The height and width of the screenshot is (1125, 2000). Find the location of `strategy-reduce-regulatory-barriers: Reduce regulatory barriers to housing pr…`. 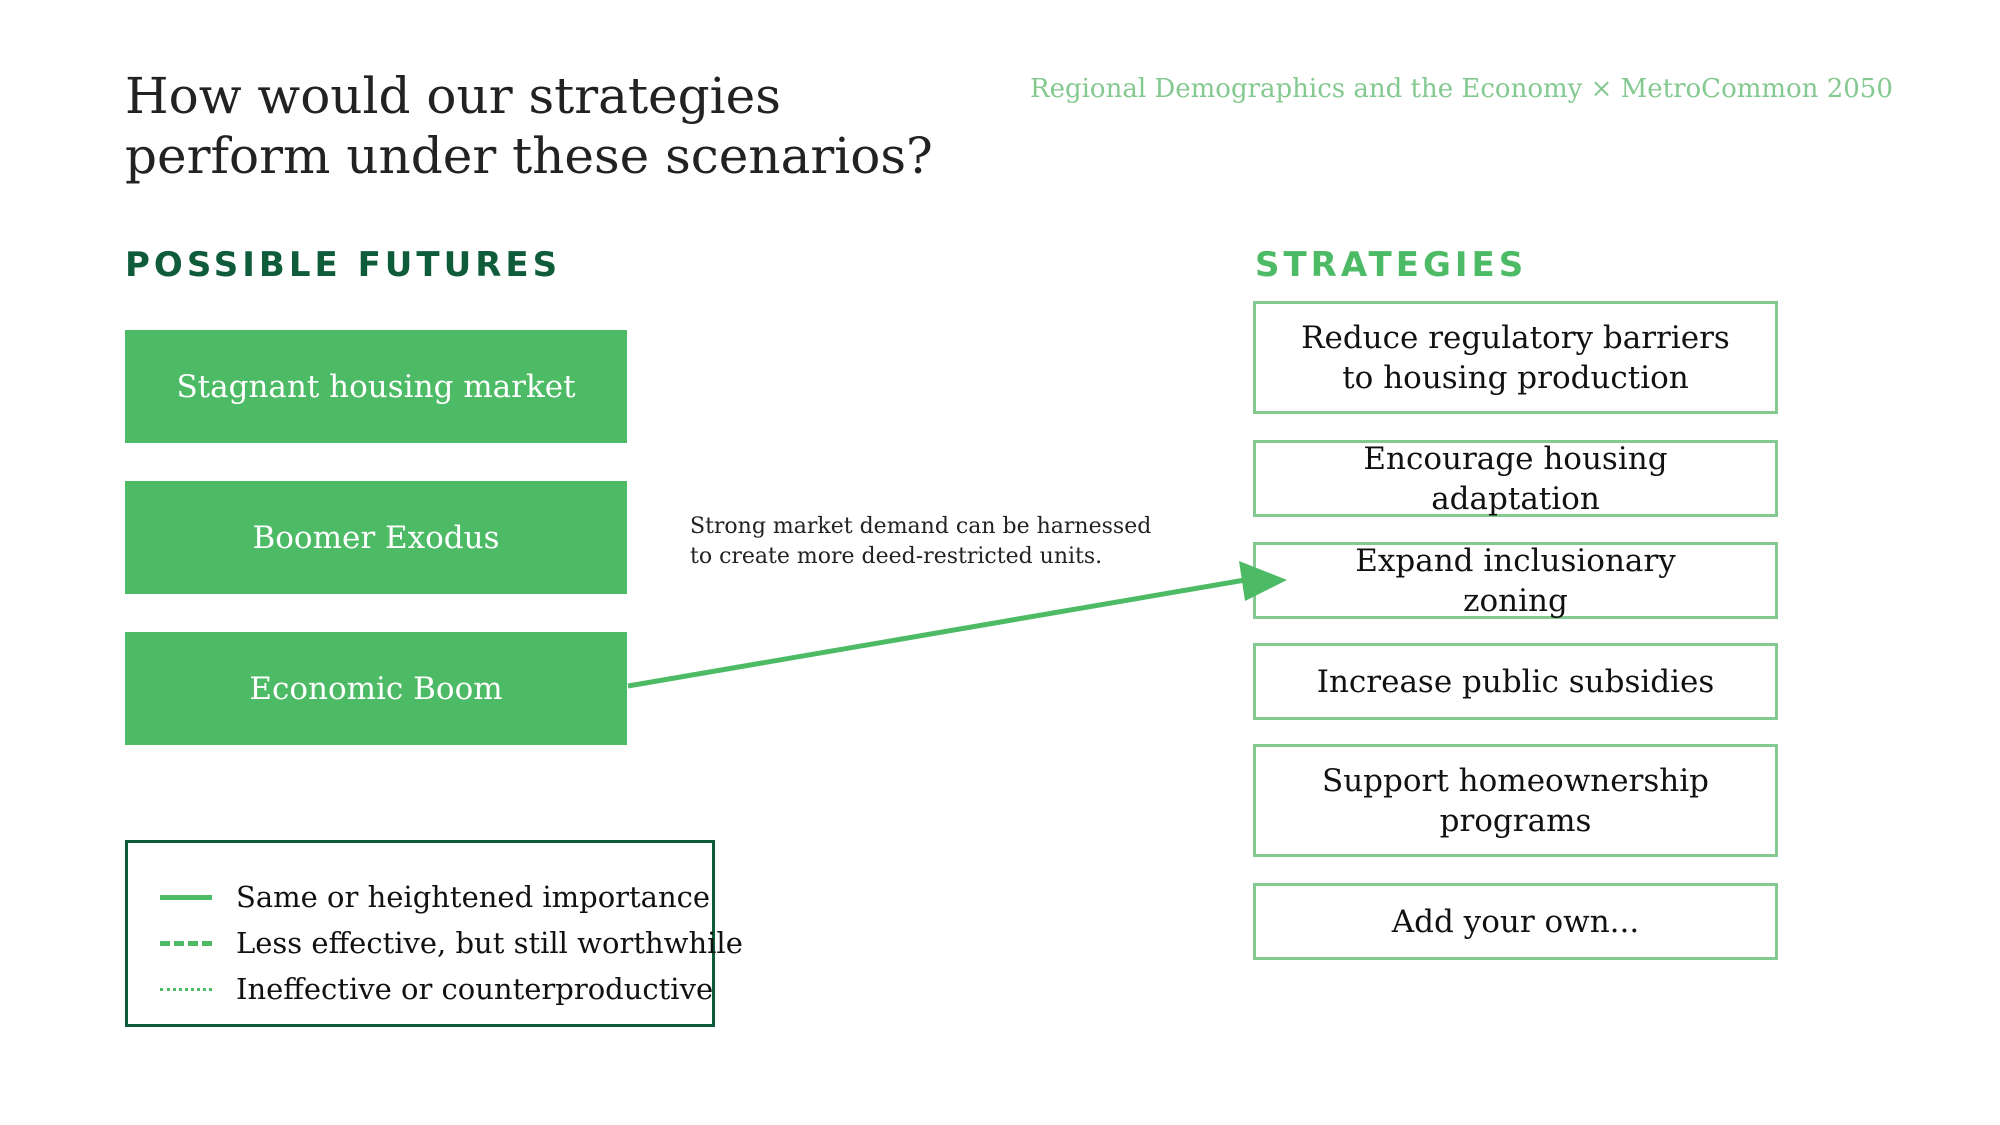

strategy-reduce-regulatory-barriers: Reduce regulatory barriers to housing pr… is located at coordinates (1515, 357).